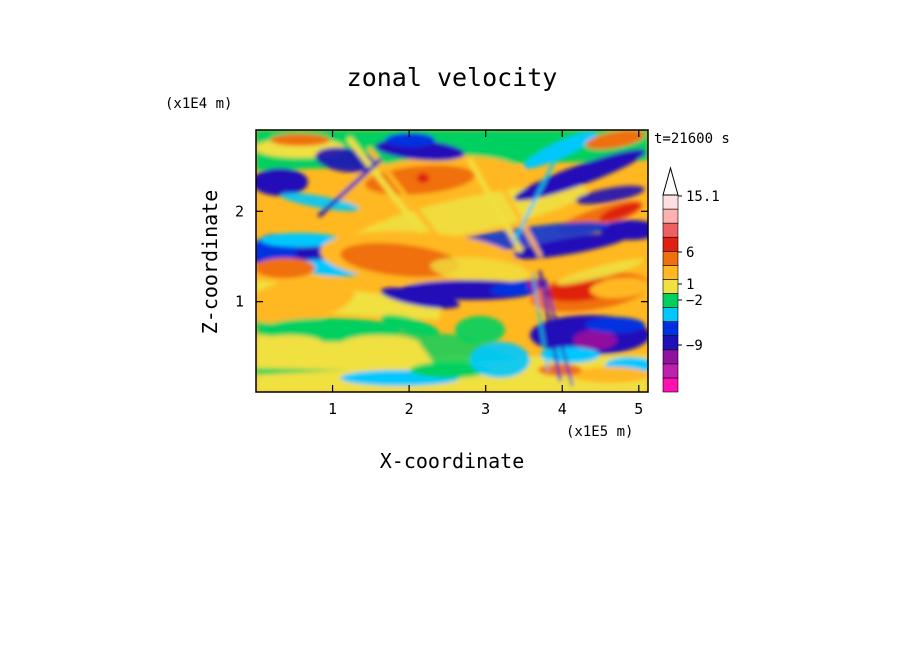  What do you see at coordinates (694, 346) in the screenshot?
I see `colorbar-label: −9` at bounding box center [694, 346].